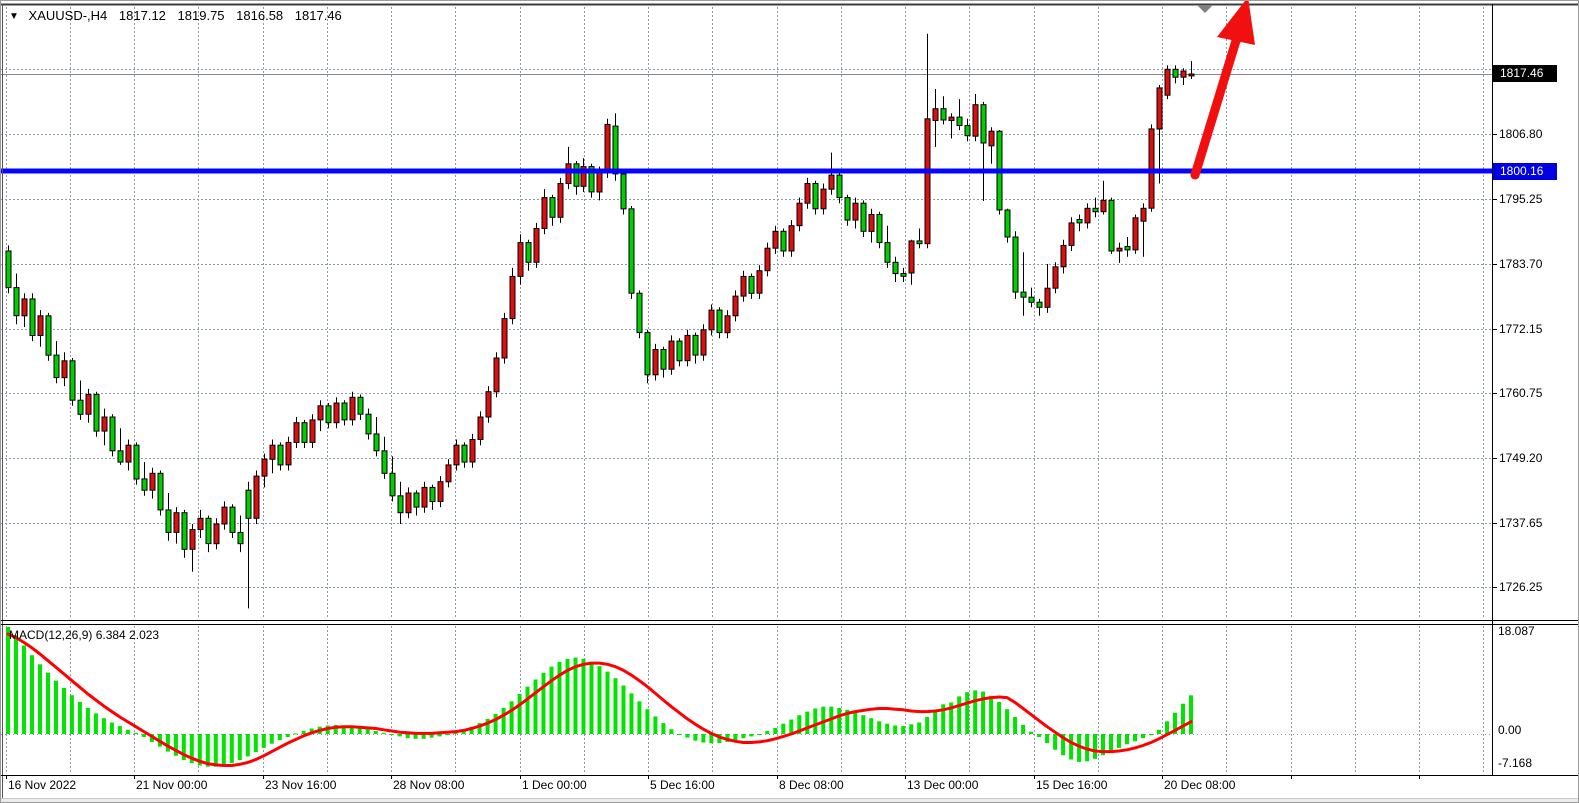  What do you see at coordinates (1521, 393) in the screenshot?
I see `price-axis-label: 1760.75` at bounding box center [1521, 393].